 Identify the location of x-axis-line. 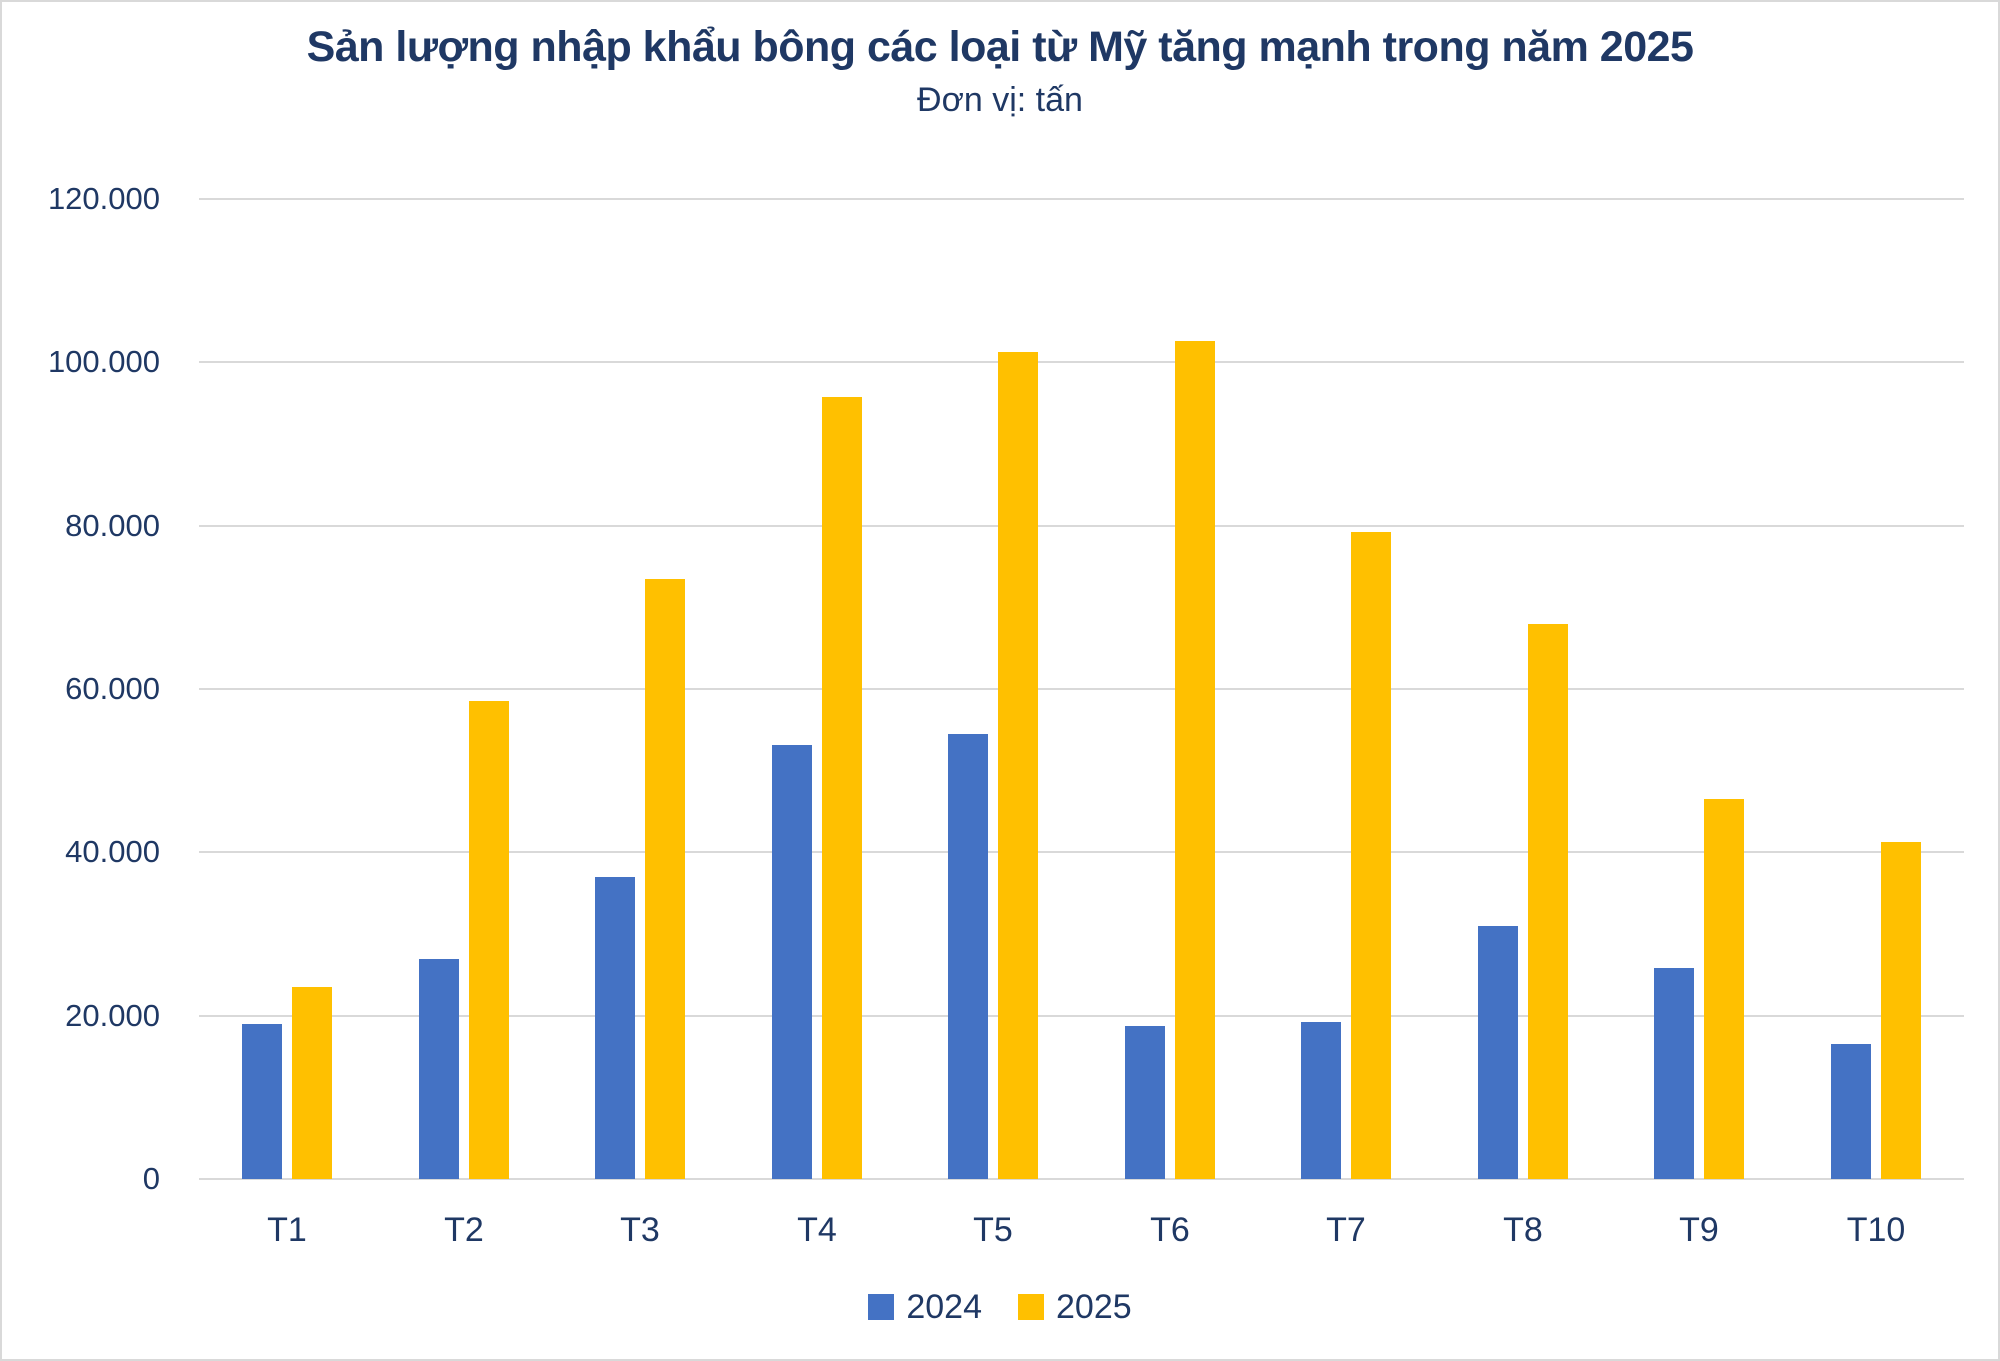
(1081, 1179).